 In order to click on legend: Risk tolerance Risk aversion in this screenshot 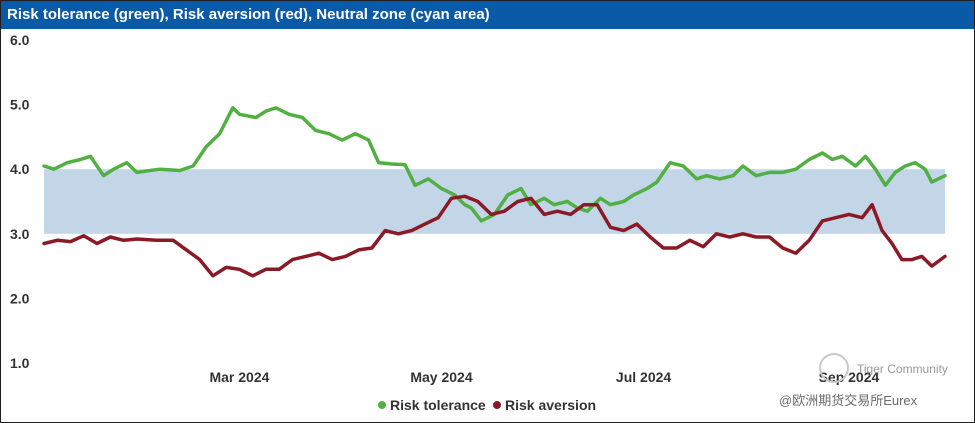, I will do `click(487, 405)`.